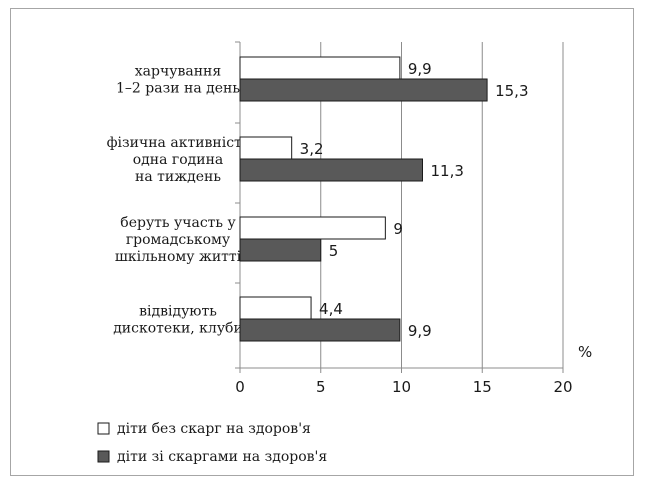 This screenshot has width=646, height=479. I want to click on data-label: 3,2, so click(312, 149).